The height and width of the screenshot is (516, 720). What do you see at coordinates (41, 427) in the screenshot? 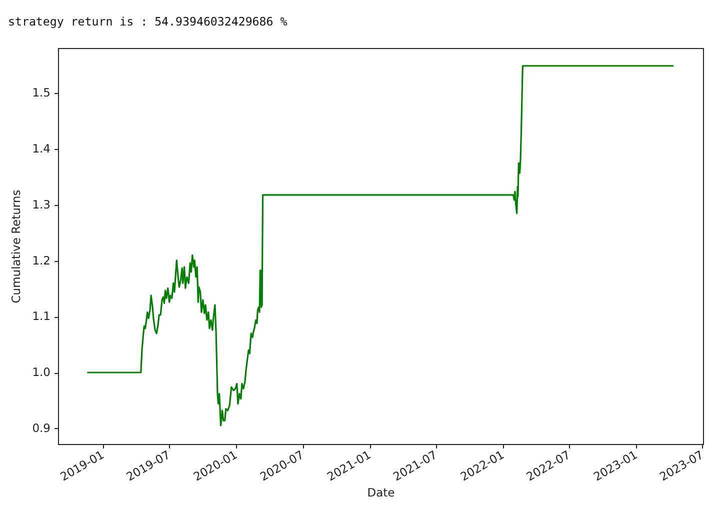
I see `y-tick-label: 0.9` at bounding box center [41, 427].